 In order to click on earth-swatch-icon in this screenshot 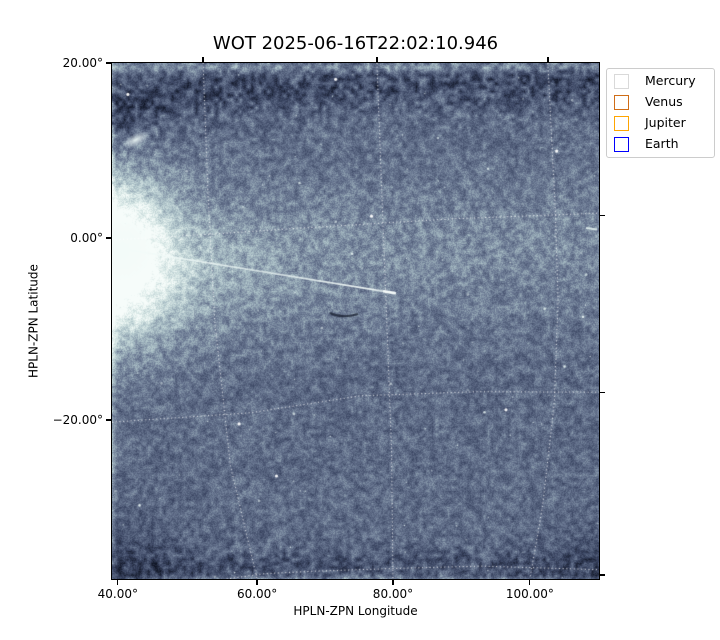, I will do `click(621, 144)`.